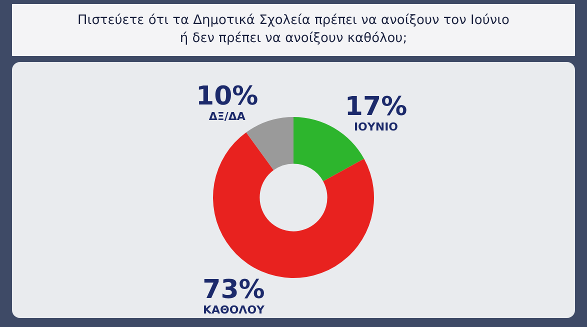 The height and width of the screenshot is (327, 587). Describe the element at coordinates (227, 116) in the screenshot. I see `slice-label: ΔΞ/ΔΑ` at that location.